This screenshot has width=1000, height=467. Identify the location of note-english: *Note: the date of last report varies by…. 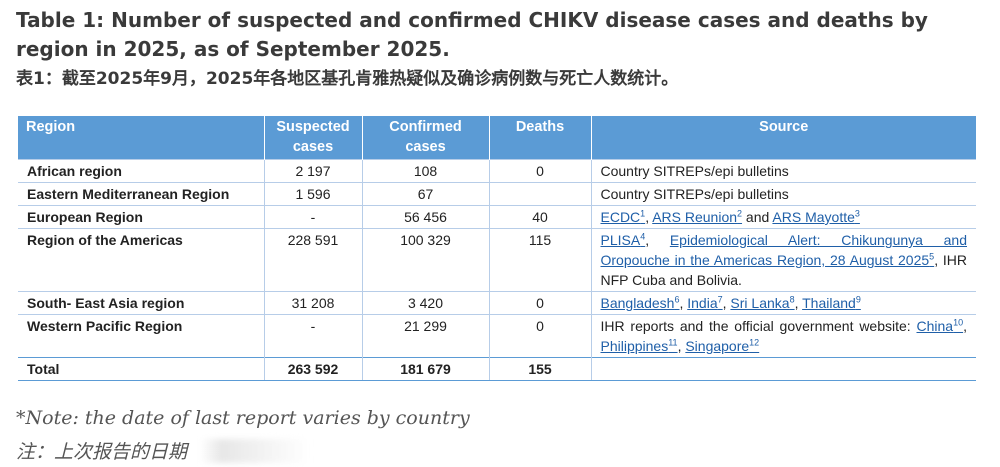
(243, 418).